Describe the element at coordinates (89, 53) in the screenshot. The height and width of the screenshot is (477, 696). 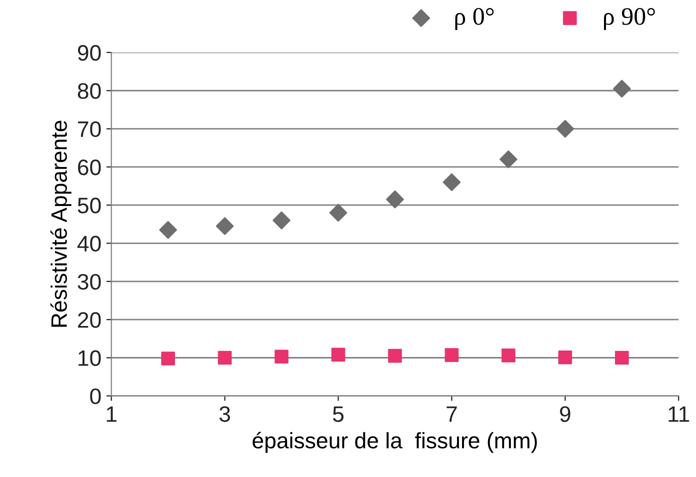
I see `y-tick-label: 90` at that location.